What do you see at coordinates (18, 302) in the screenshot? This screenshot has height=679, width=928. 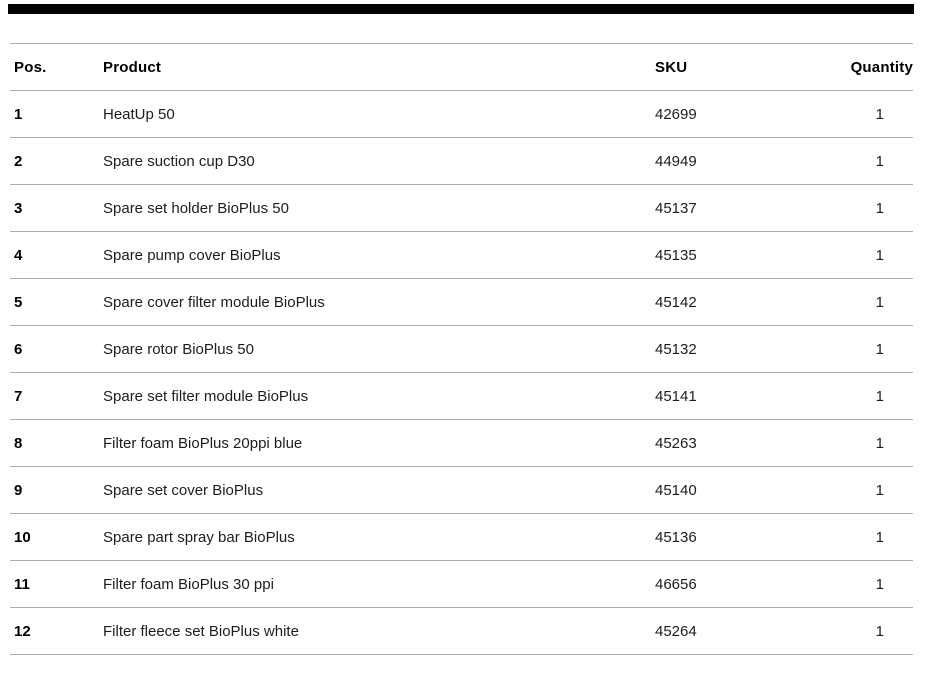 I see `cell-pos: 5` at bounding box center [18, 302].